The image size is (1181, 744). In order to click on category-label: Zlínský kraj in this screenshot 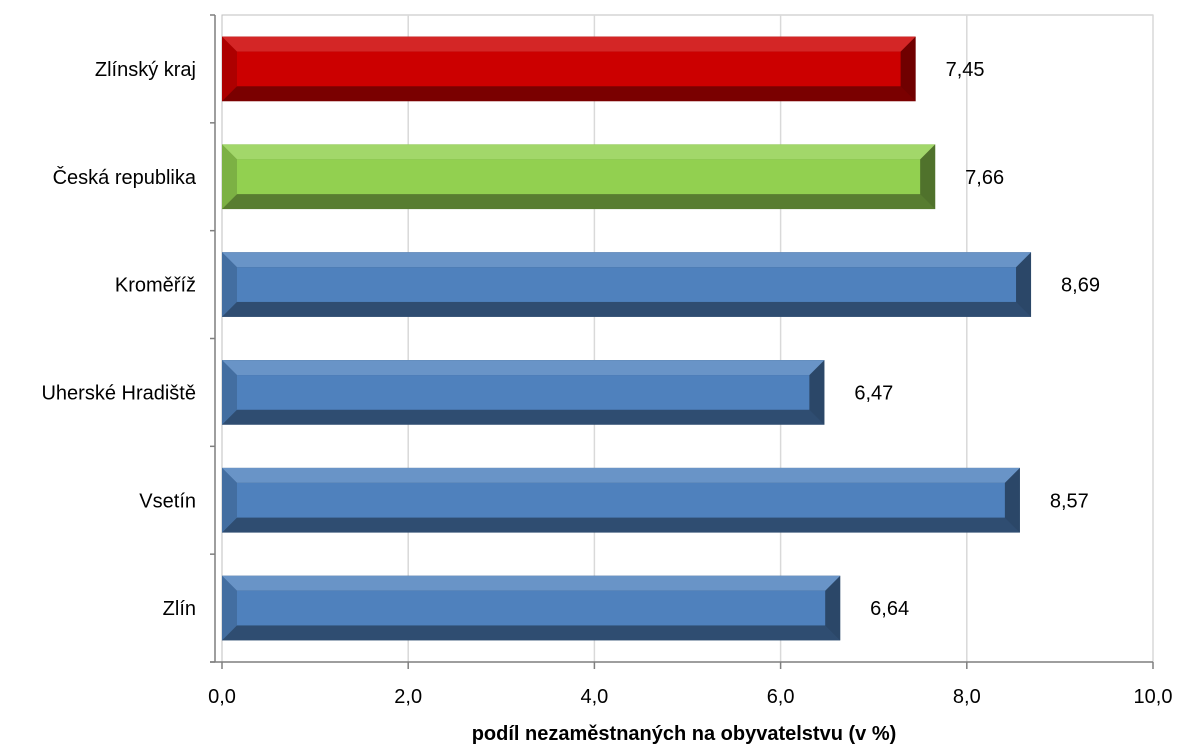, I will do `click(145, 70)`.